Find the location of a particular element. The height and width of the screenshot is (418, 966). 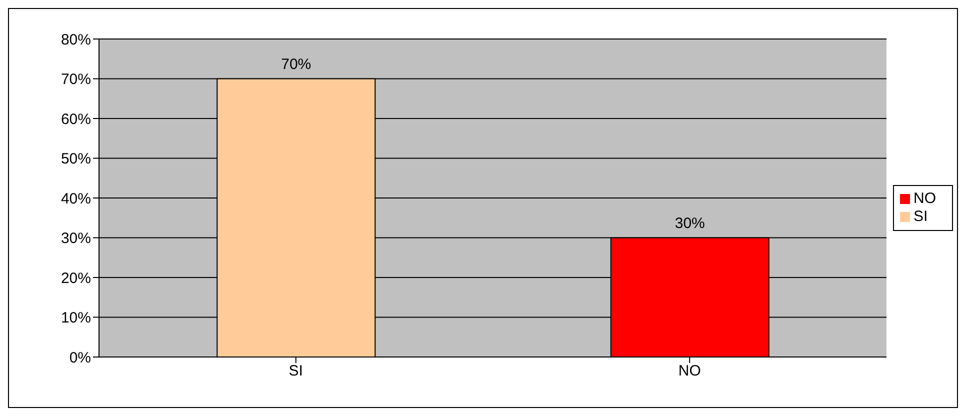

y-tick-label: 30% is located at coordinates (75, 239).